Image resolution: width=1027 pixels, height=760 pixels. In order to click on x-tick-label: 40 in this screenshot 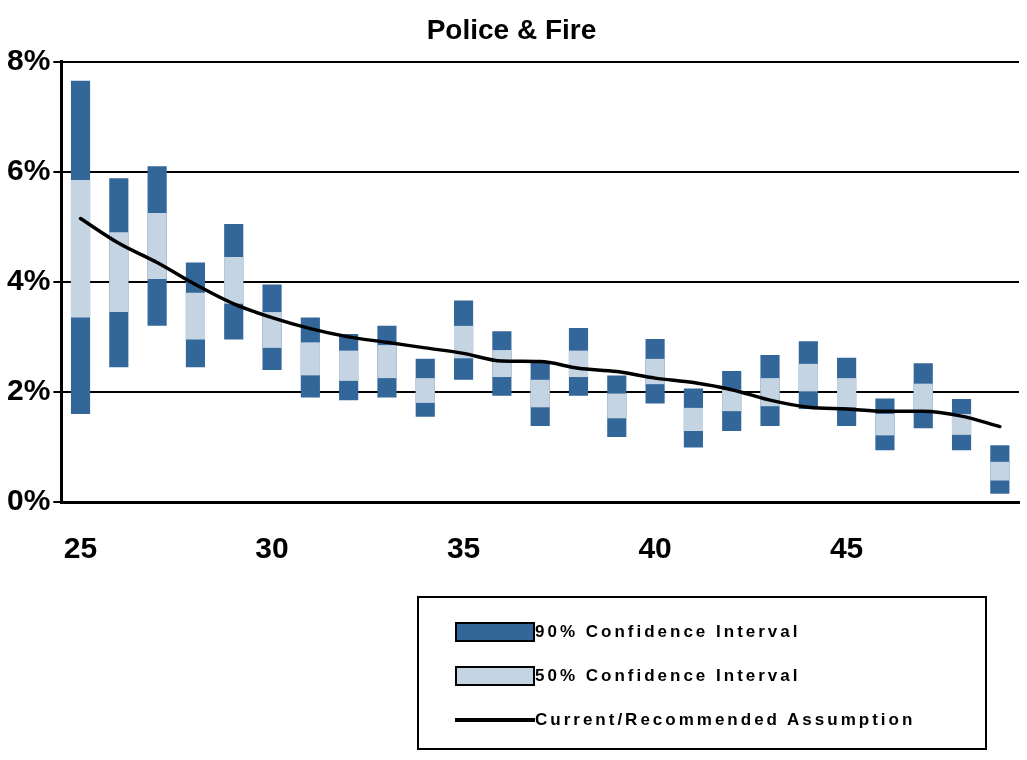, I will do `click(655, 548)`.